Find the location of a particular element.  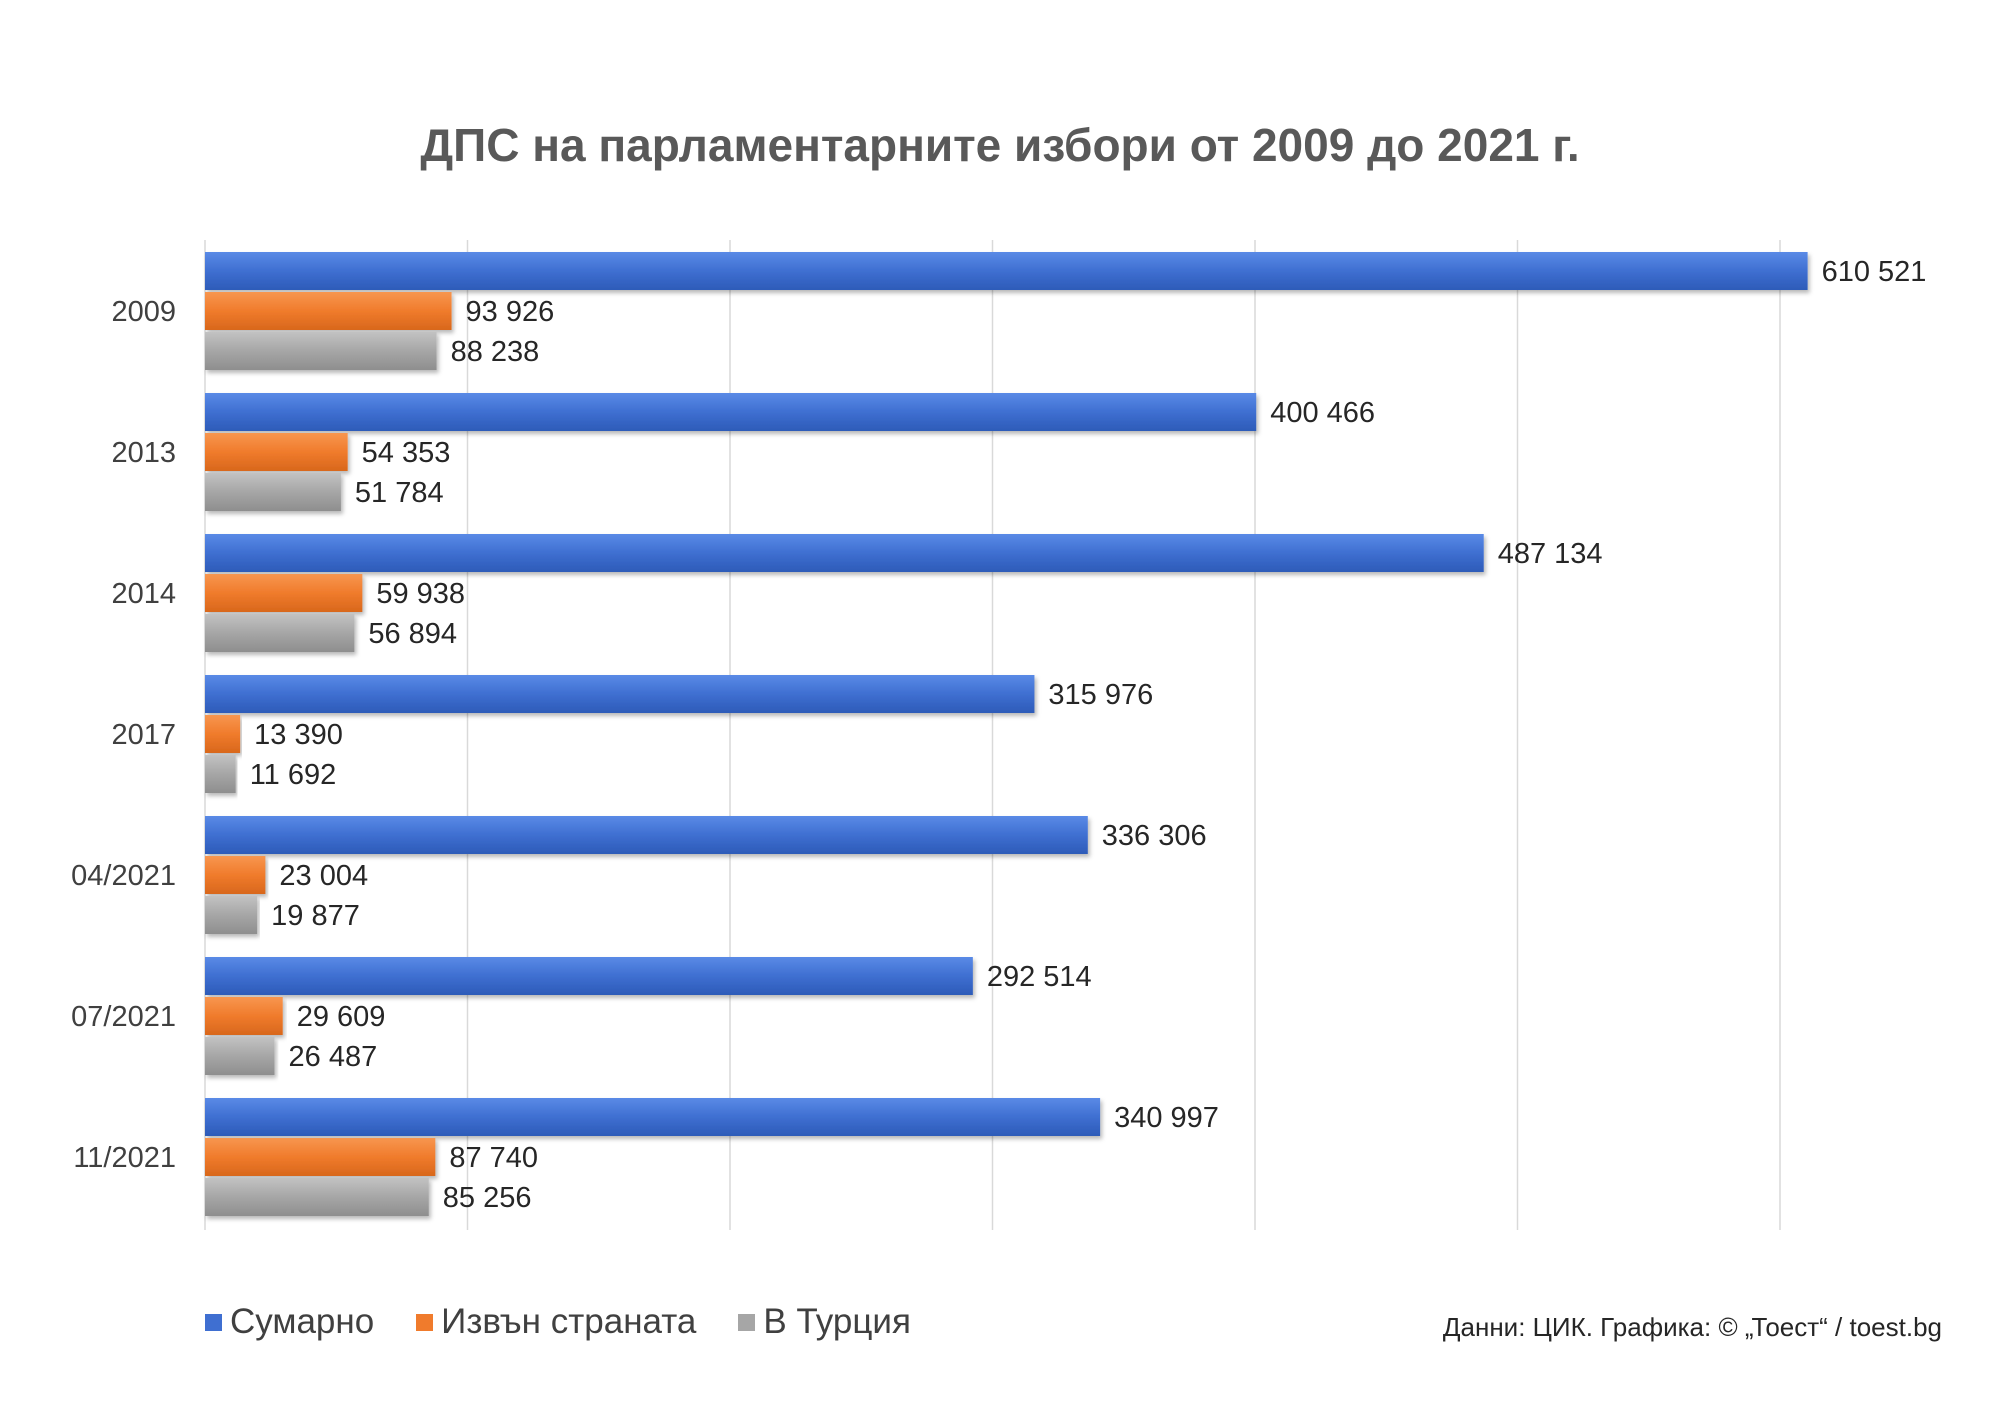

value-label-04-2021-series-1: 23 004 is located at coordinates (323, 876).